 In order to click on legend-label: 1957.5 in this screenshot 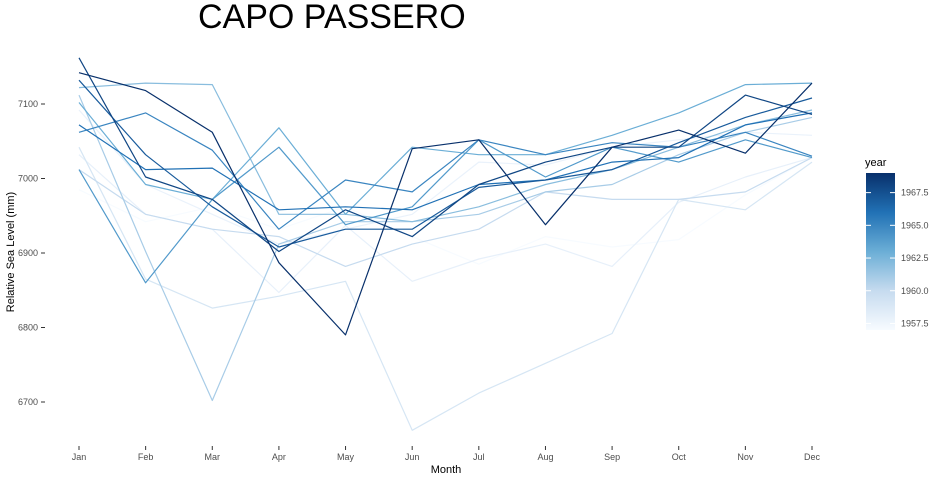, I will do `click(915, 323)`.